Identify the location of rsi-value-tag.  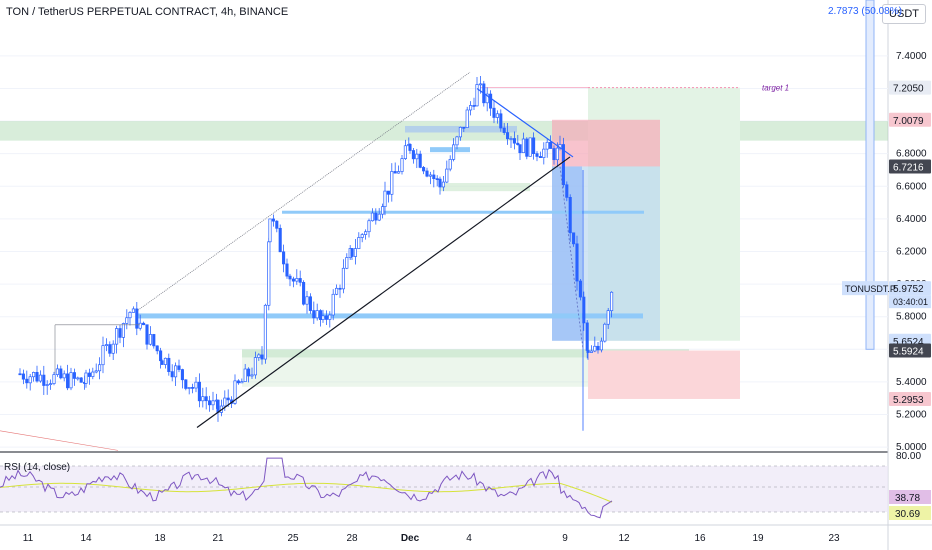
(910, 497).